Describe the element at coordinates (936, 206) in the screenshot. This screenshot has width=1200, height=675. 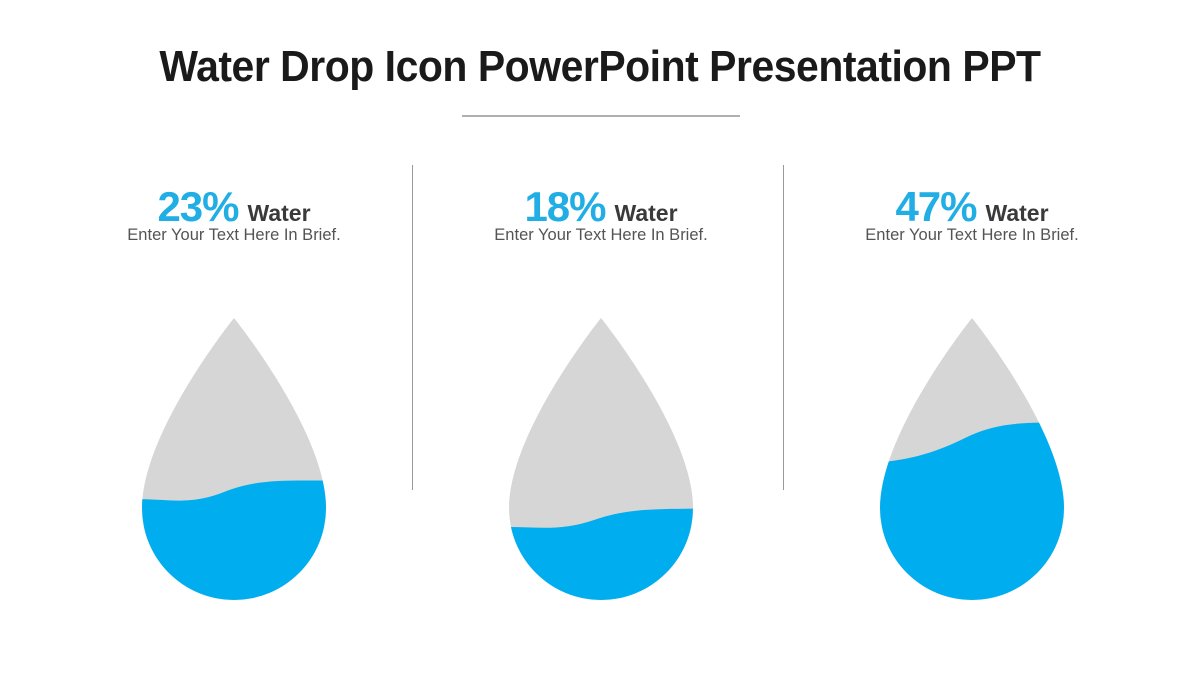
I see `stat-percent-3: 47%` at that location.